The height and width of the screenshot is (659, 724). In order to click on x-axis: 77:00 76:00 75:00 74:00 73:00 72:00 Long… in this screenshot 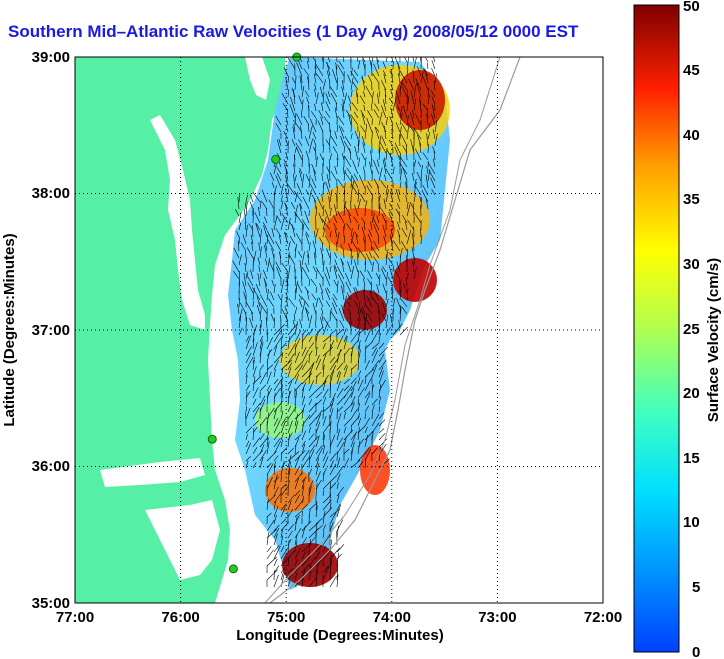, I will do `click(339, 626)`.